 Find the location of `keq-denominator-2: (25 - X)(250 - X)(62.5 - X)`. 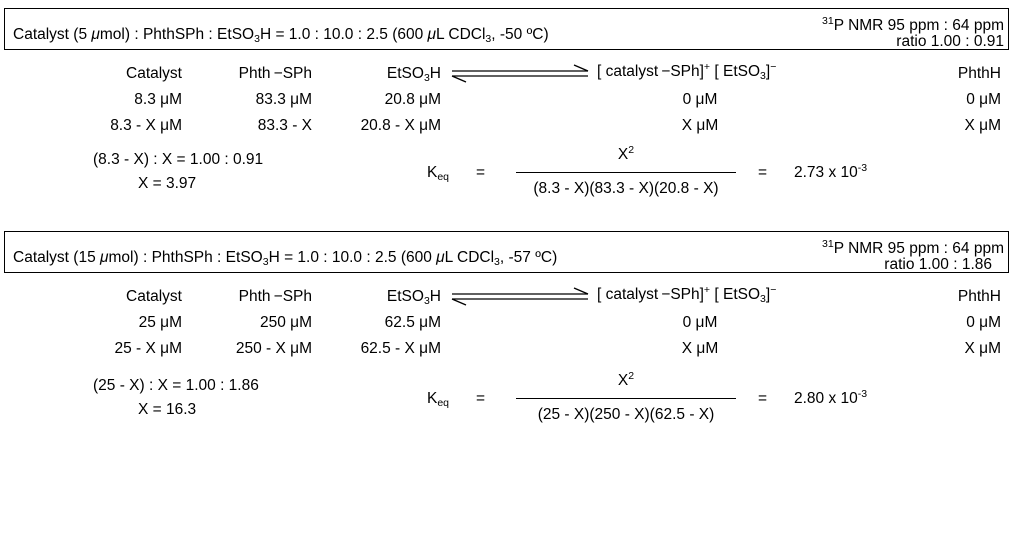

keq-denominator-2: (25 - X)(250 - X)(62.5 - X) is located at coordinates (626, 414).